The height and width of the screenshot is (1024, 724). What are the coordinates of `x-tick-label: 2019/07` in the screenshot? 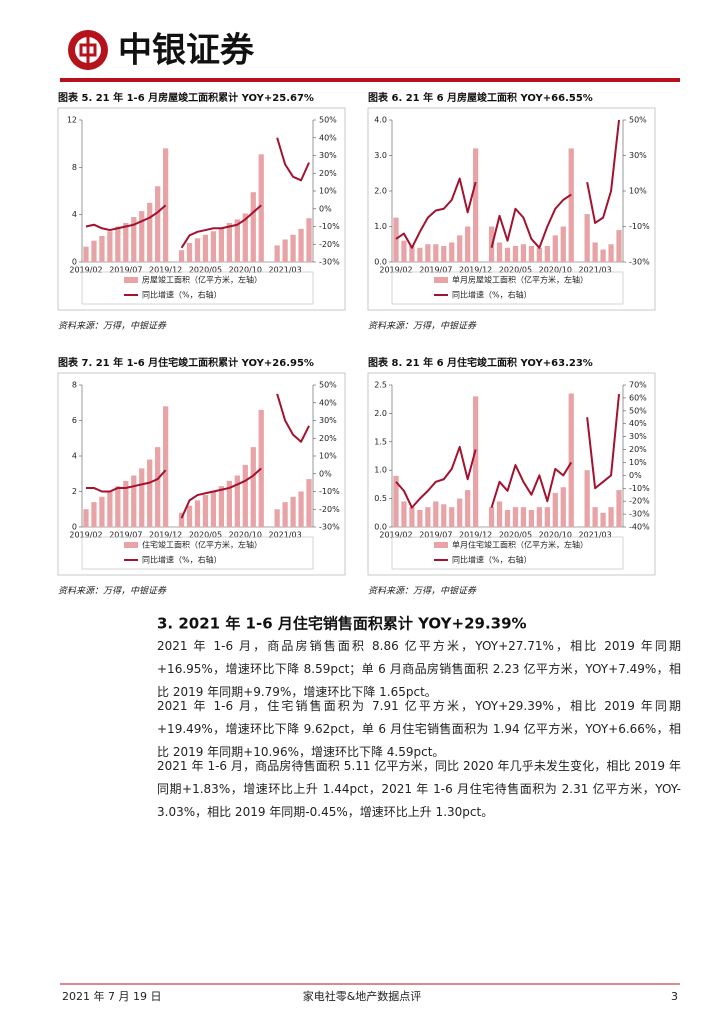 It's located at (125, 270).